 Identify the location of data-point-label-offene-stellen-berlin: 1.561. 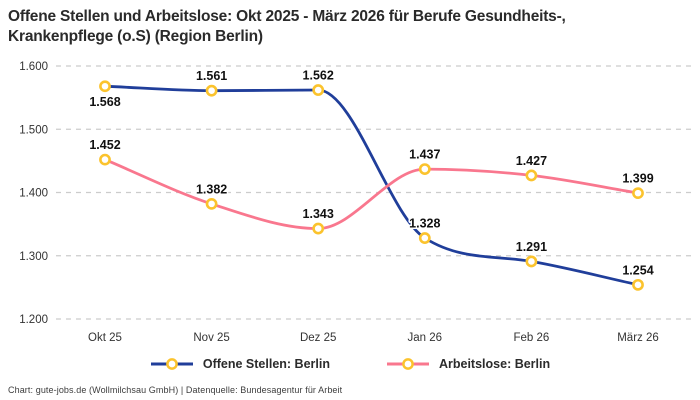
(211, 76).